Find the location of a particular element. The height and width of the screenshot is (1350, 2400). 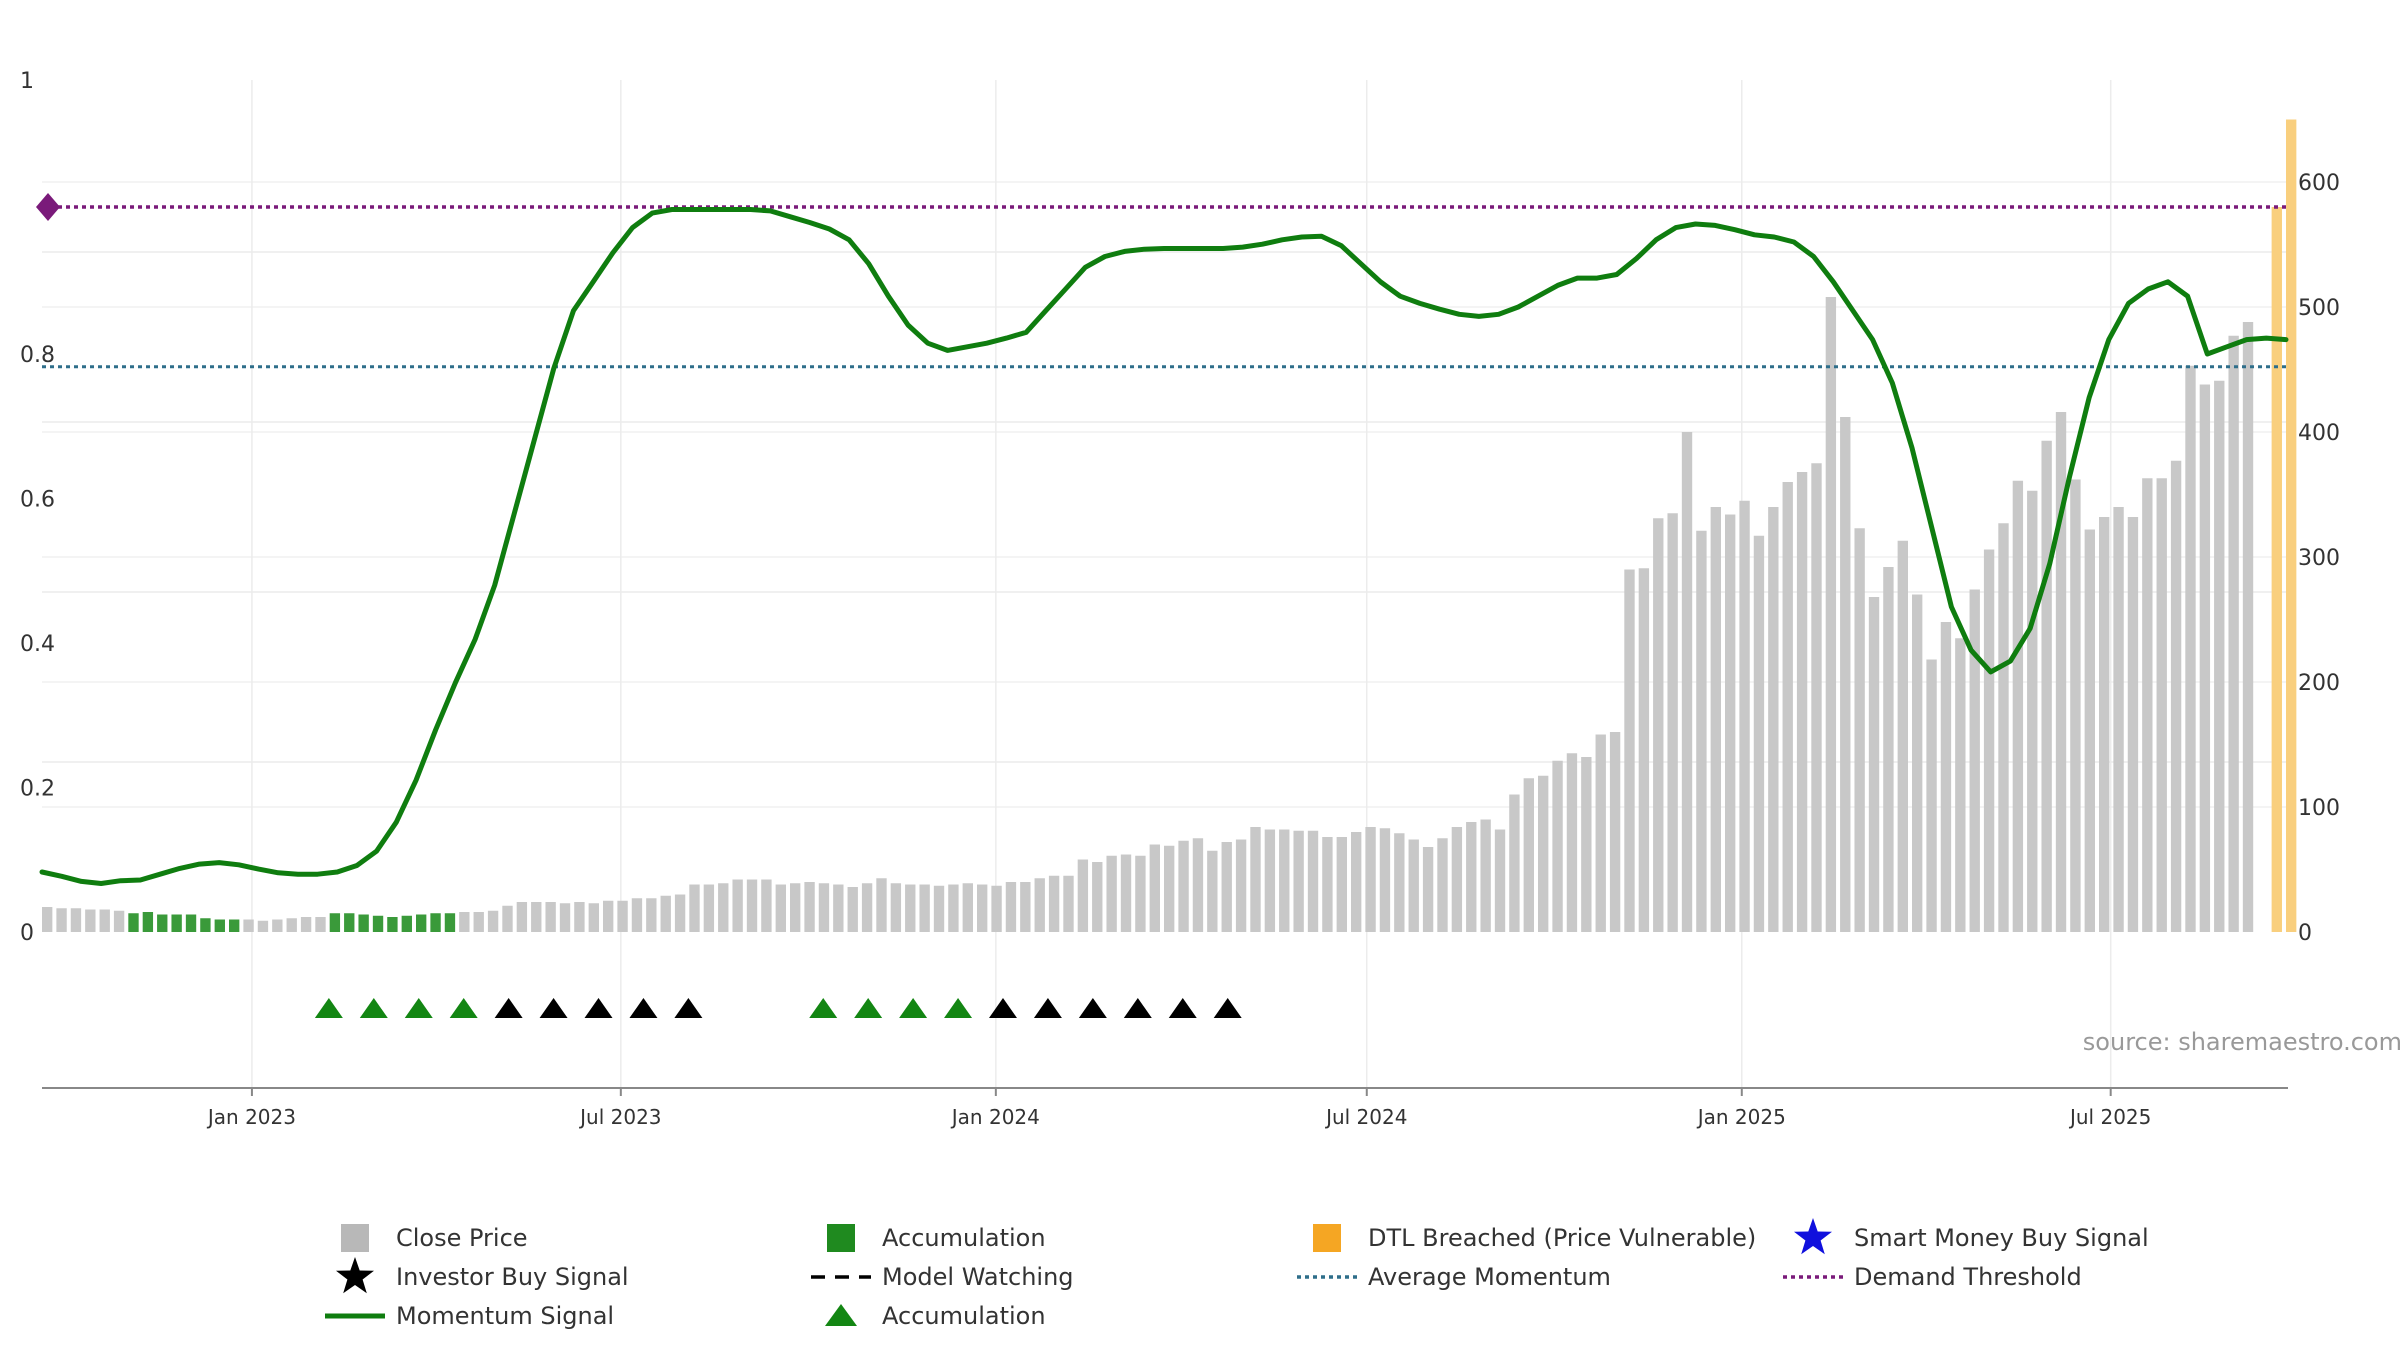

right-tick-label: 100 is located at coordinates (2319, 808).